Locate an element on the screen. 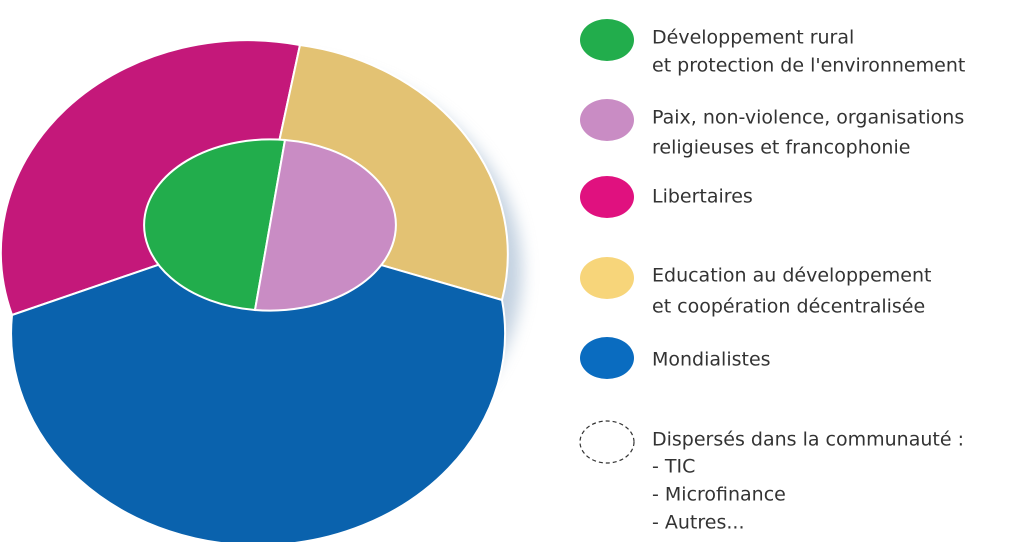 Image resolution: width=1009 pixels, height=542 pixels. segment-rural is located at coordinates (215, 225).